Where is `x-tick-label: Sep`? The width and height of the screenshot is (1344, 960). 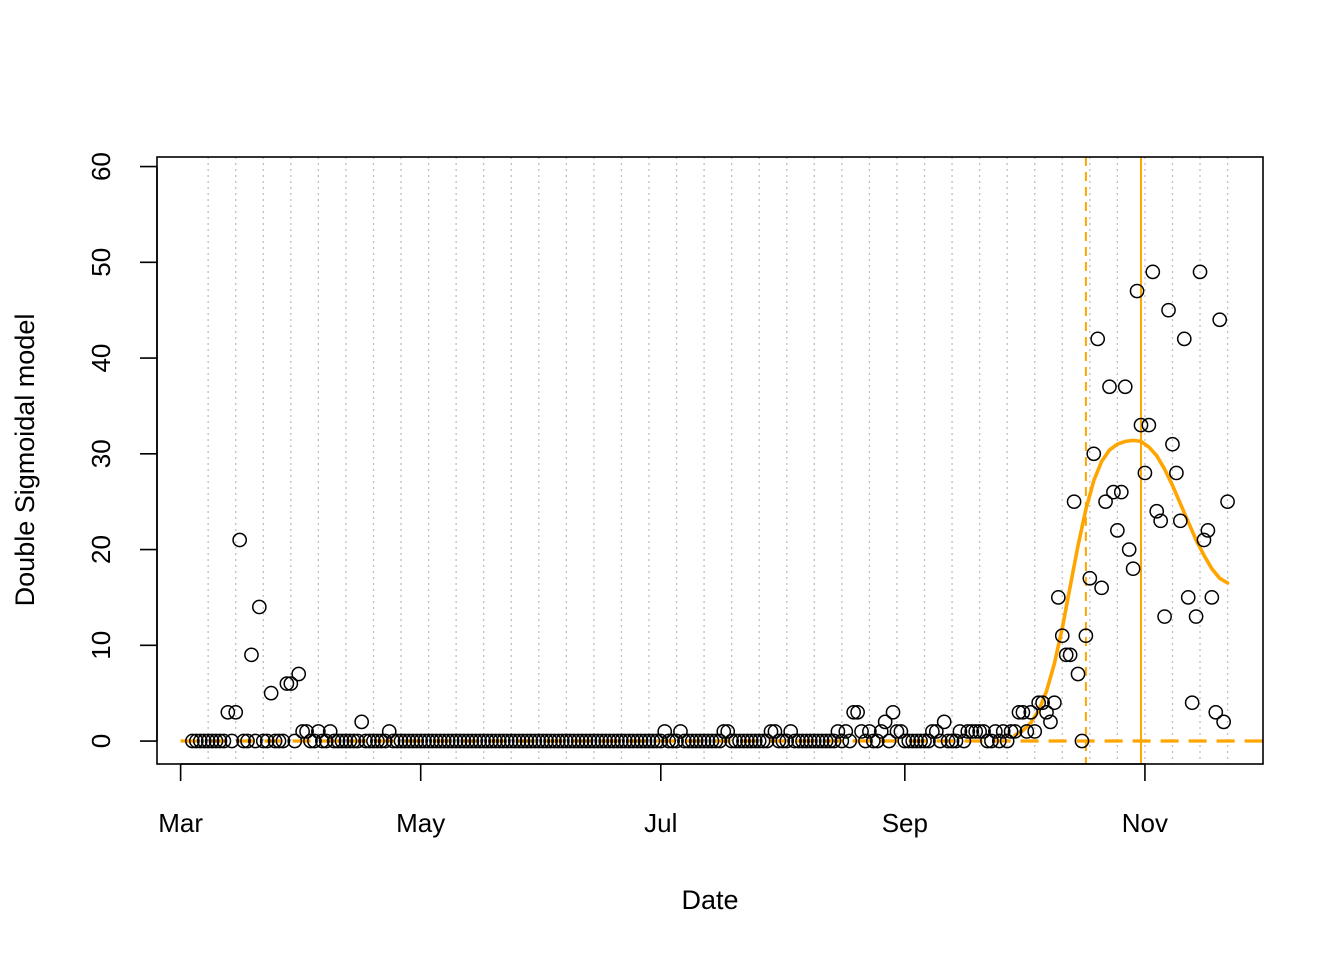 x-tick-label: Sep is located at coordinates (905, 823).